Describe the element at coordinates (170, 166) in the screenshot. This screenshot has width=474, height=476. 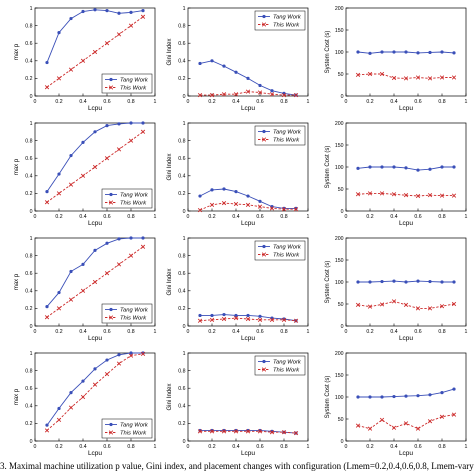
I see `y-axis-label: Gini Index` at that location.